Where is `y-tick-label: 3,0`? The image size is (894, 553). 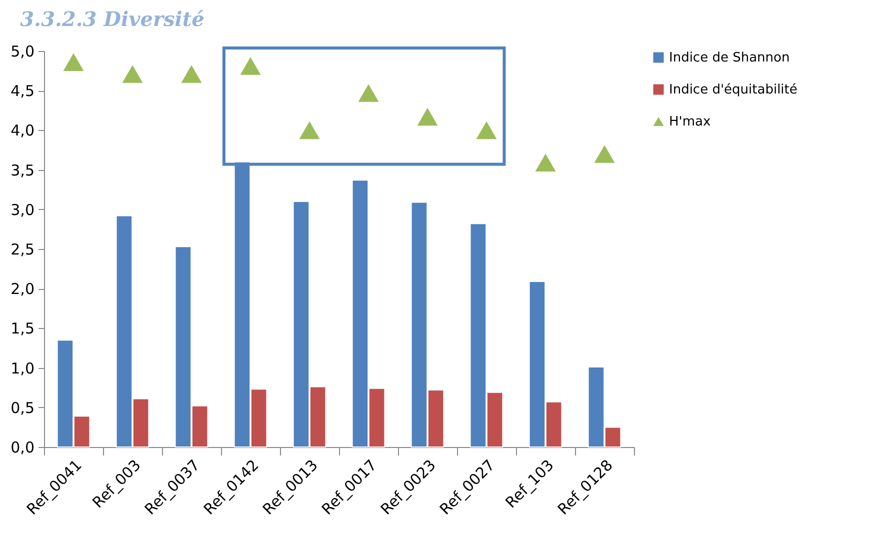
y-tick-label: 3,0 is located at coordinates (22, 209).